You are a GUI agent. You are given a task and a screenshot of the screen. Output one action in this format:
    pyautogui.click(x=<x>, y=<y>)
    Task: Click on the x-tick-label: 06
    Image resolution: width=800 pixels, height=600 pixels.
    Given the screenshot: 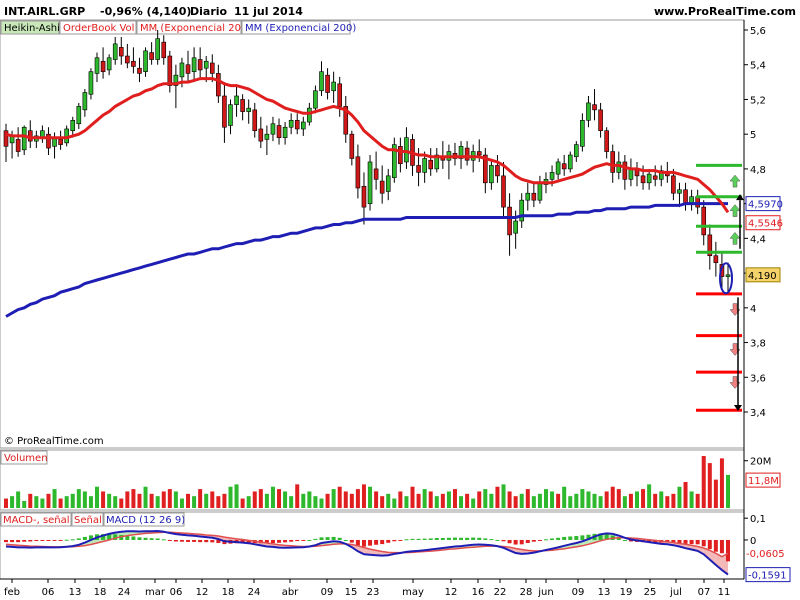 What is the action you would take?
    pyautogui.click(x=48, y=592)
    